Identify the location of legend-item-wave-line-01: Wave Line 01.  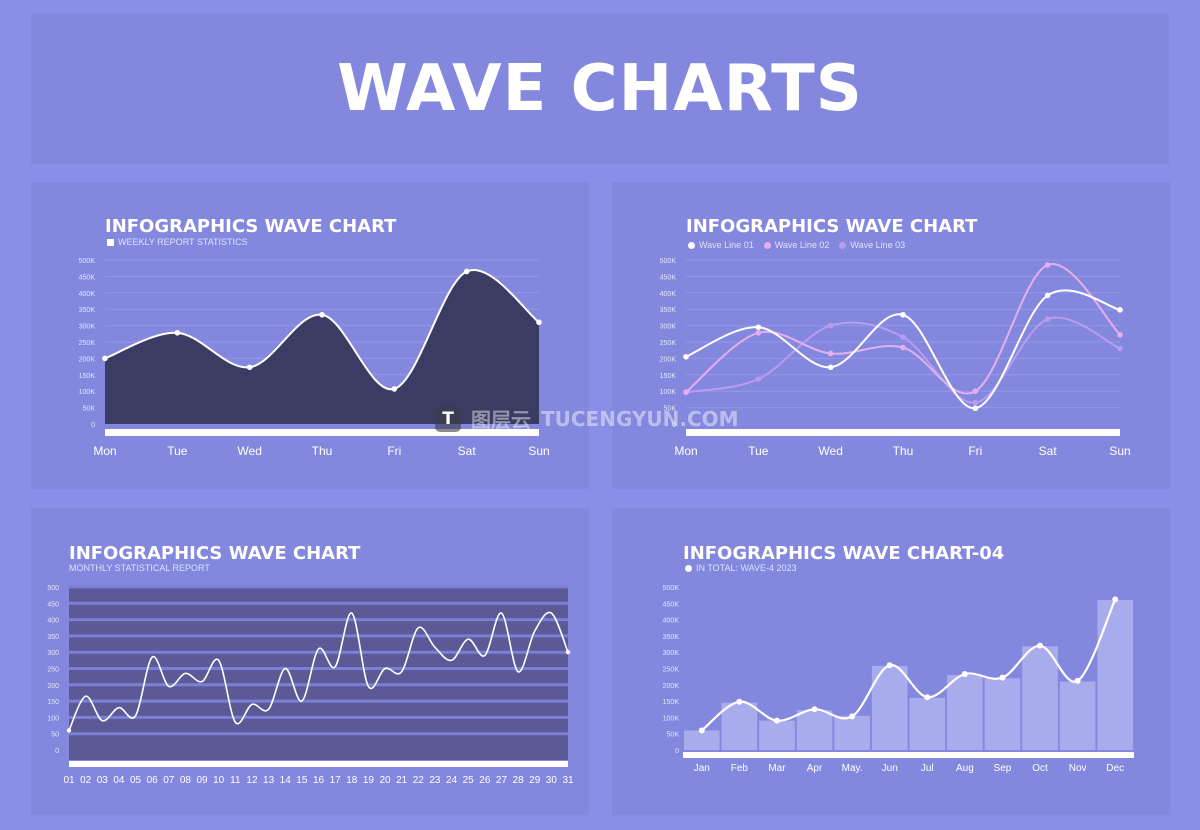
(721, 245).